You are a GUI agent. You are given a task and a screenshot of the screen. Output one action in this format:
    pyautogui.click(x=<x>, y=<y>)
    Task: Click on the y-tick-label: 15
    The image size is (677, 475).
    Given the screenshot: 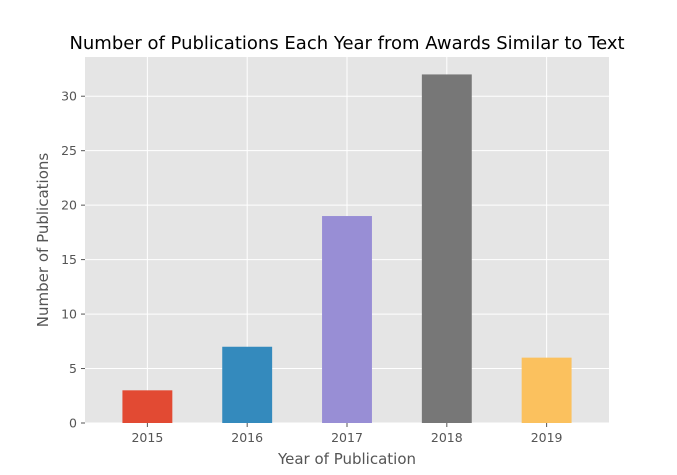 What is the action you would take?
    pyautogui.click(x=69, y=259)
    